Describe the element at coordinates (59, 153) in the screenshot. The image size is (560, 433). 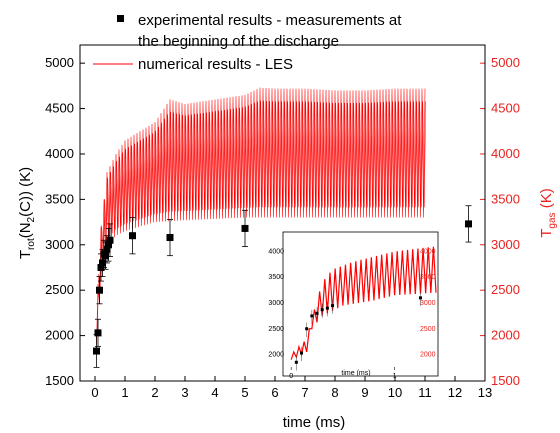
I see `y-left-tick-label: 4000` at that location.